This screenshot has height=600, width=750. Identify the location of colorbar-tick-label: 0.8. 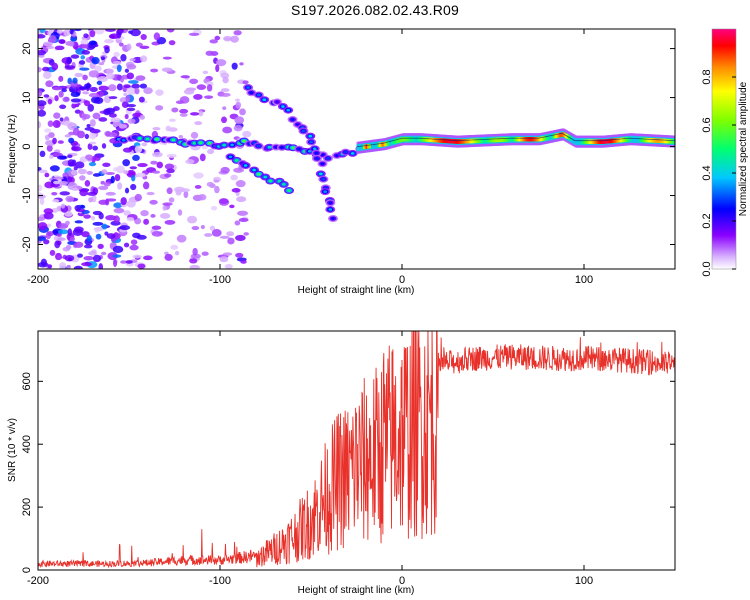
(707, 76).